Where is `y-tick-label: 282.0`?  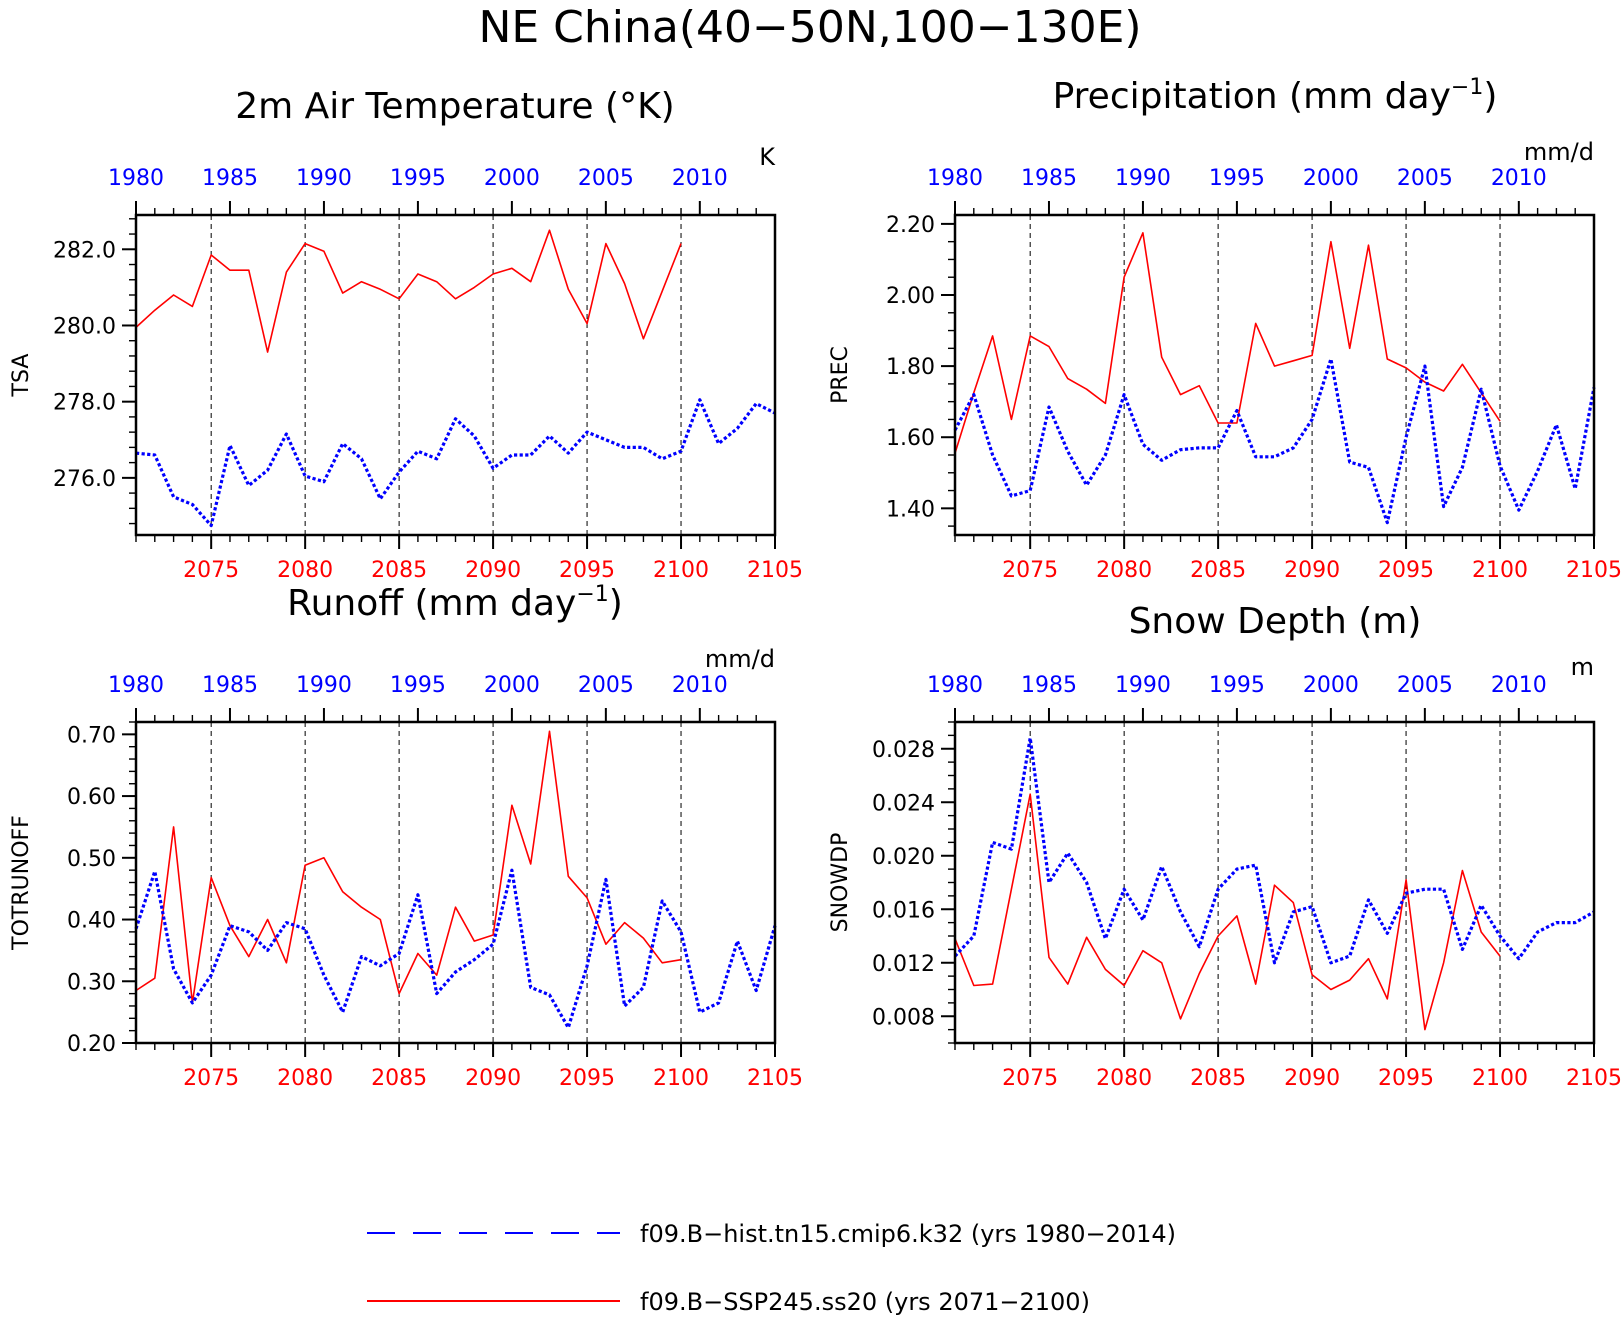
y-tick-label: 282.0 is located at coordinates (84, 250).